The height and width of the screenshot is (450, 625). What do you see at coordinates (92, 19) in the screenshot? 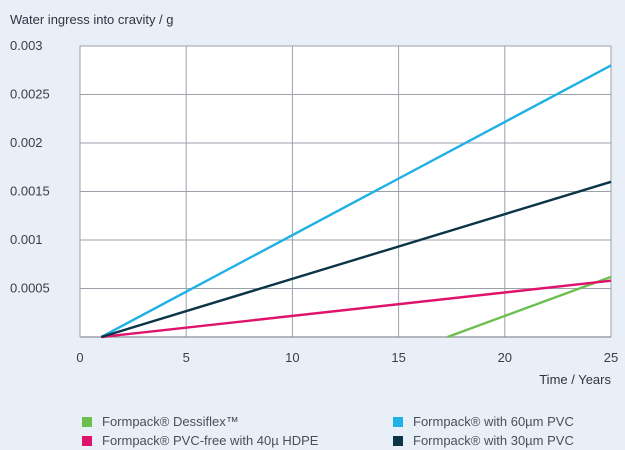
I see `y-axis-title: Water ingress into cravity / g` at bounding box center [92, 19].